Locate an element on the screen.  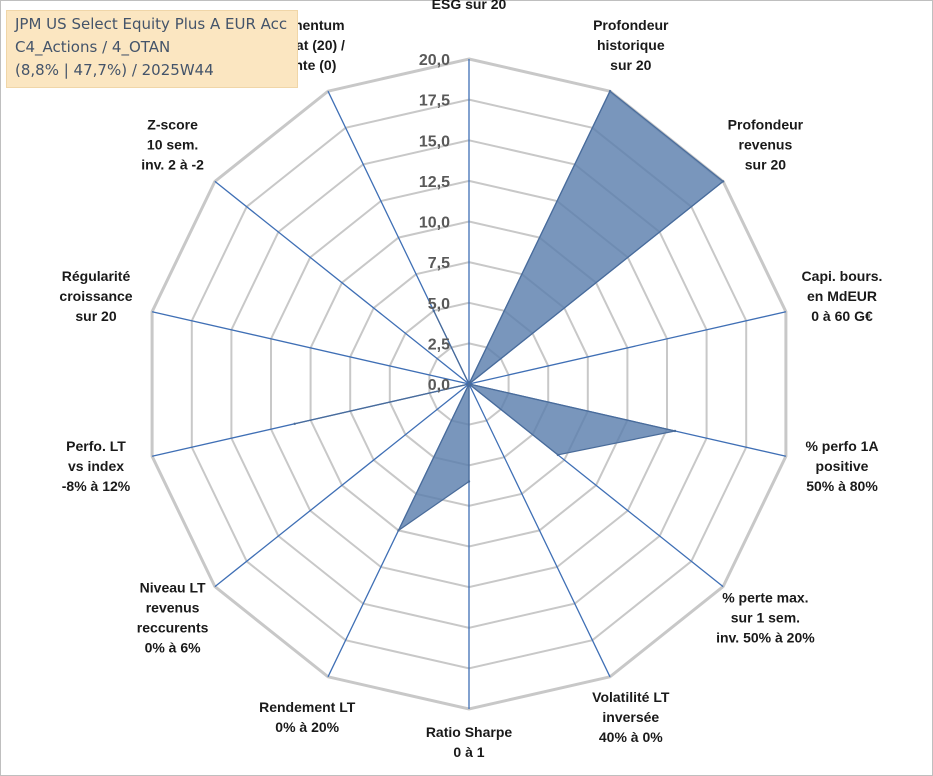
axis-label: % perte max. sur 1 sem. inv. 50% à 20% is located at coordinates (765, 617).